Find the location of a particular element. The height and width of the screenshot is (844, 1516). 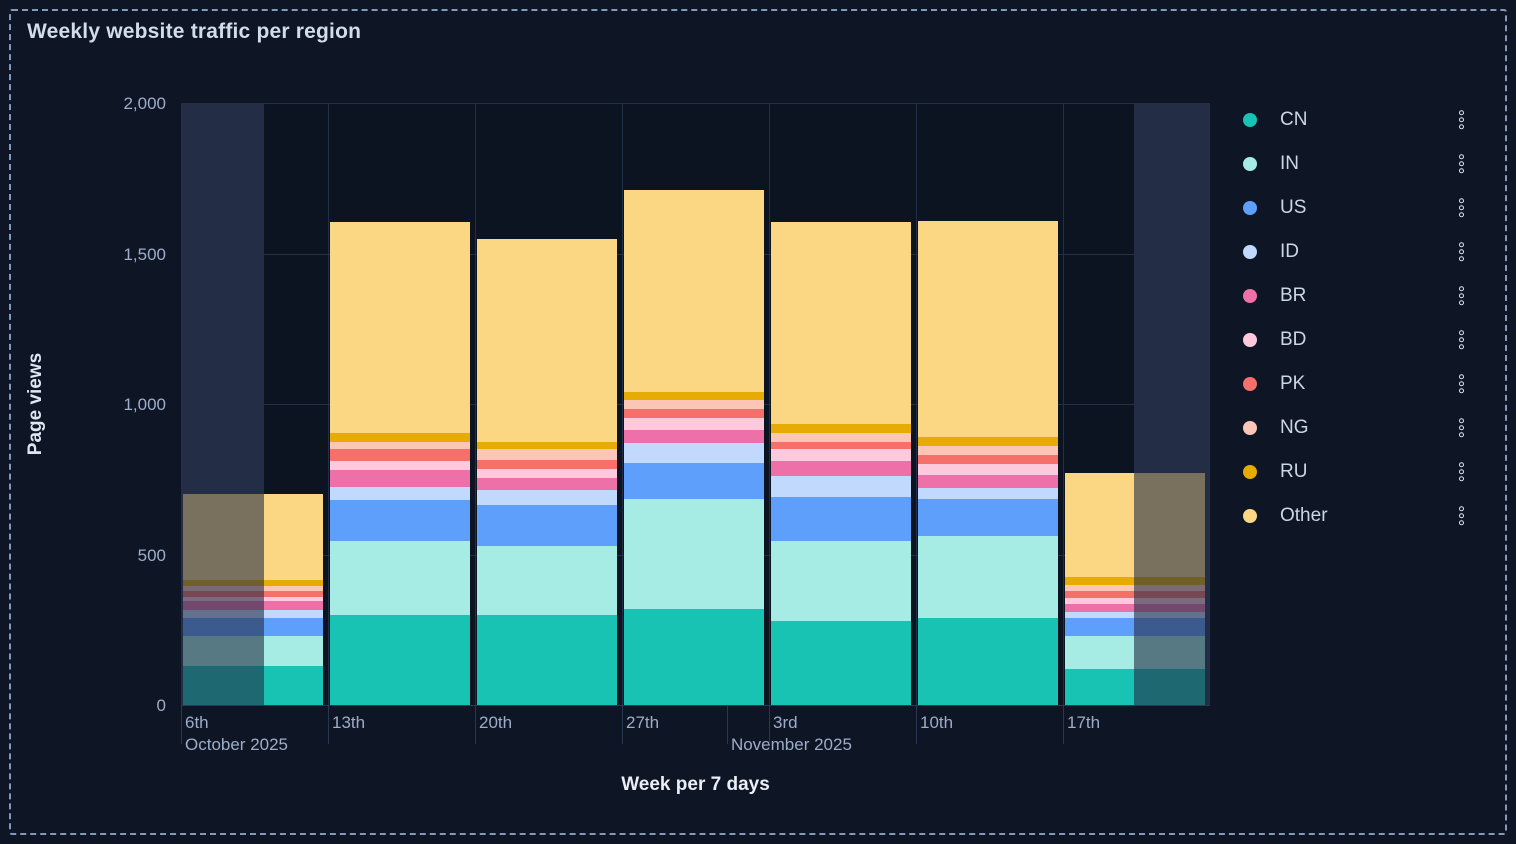

legend-item-RU: RU is located at coordinates (1360, 472).